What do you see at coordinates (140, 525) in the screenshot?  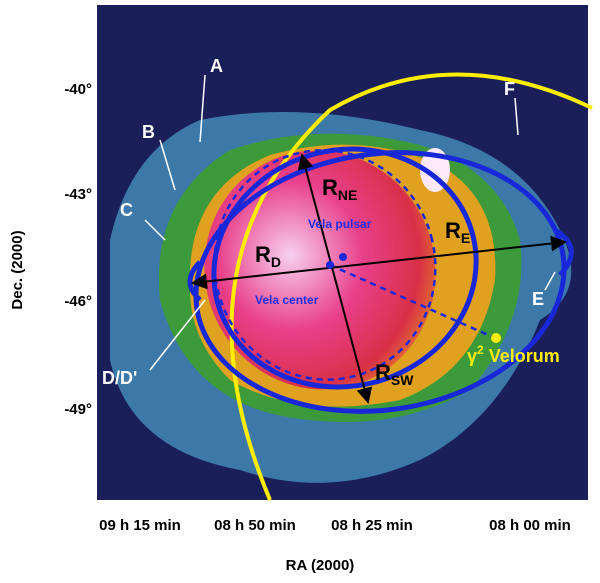 I see `x-tick-label: 09 h 15 min` at bounding box center [140, 525].